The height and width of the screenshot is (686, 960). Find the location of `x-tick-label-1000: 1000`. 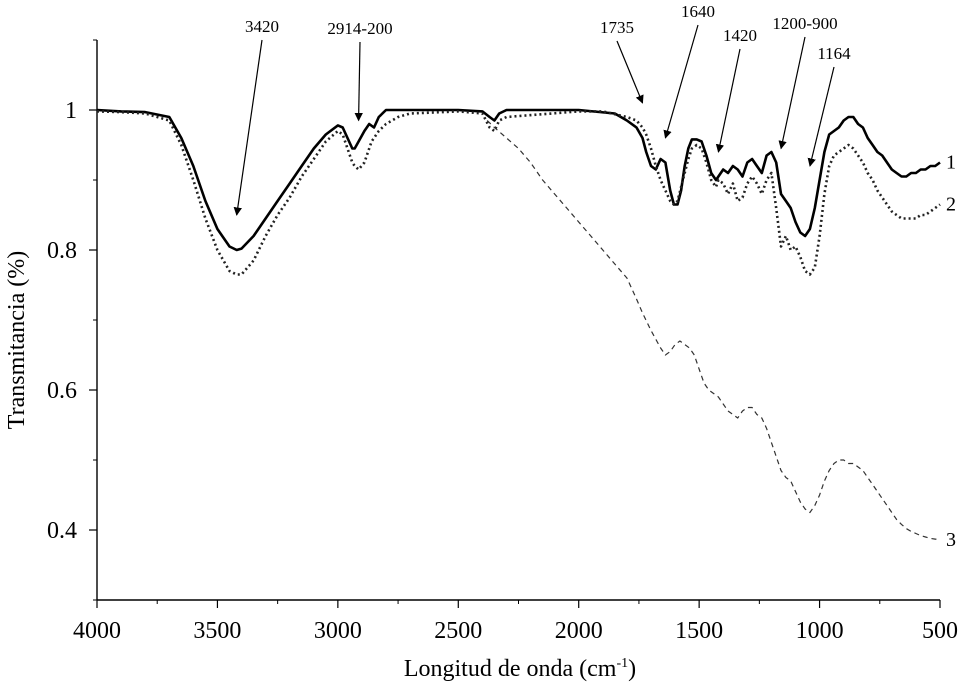

x-tick-label-1000: 1000 is located at coordinates (820, 631).